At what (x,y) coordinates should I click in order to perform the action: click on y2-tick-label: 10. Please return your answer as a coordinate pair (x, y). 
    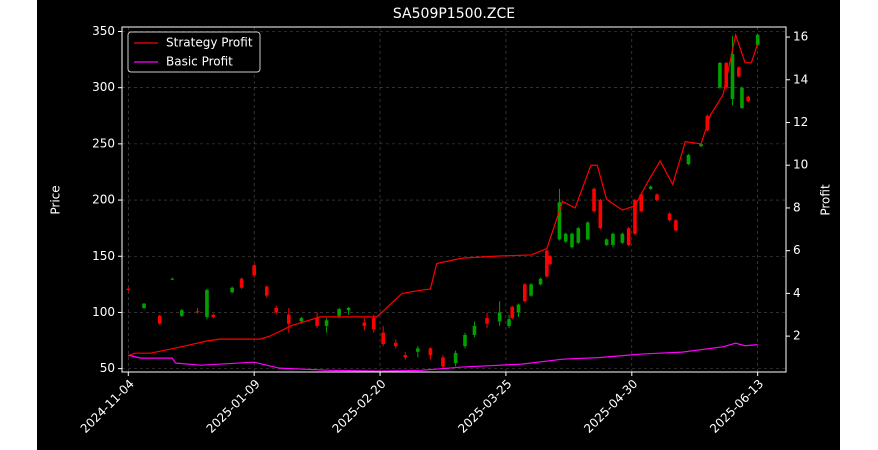
    Looking at the image, I should click on (800, 165).